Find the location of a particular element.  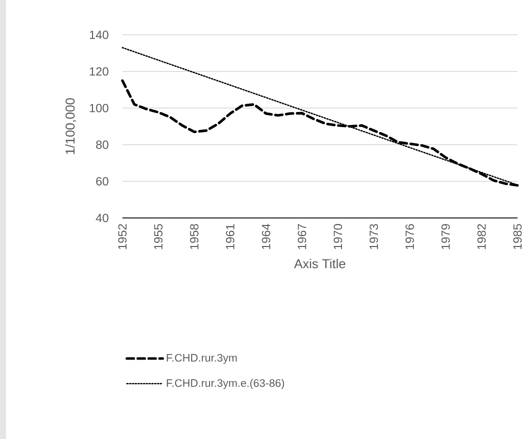

x-tick-label: 1970 is located at coordinates (338, 237).